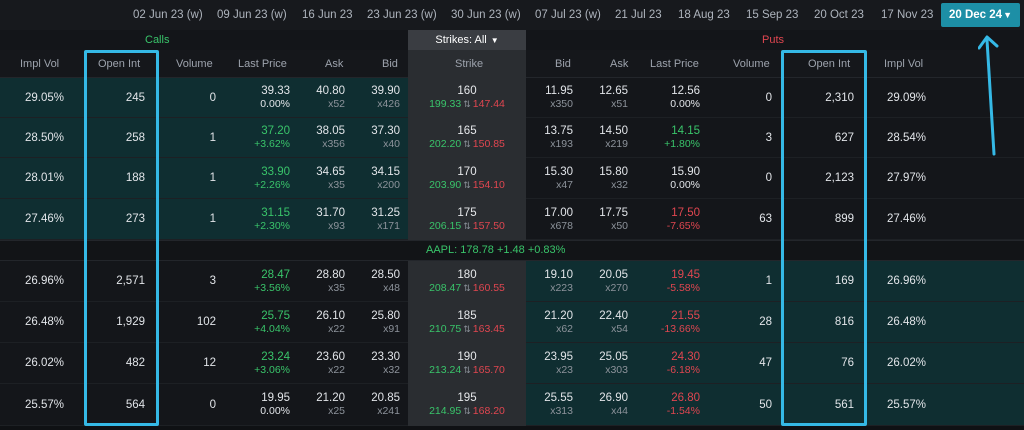  I want to click on call-volume-value: 1, so click(212, 178).